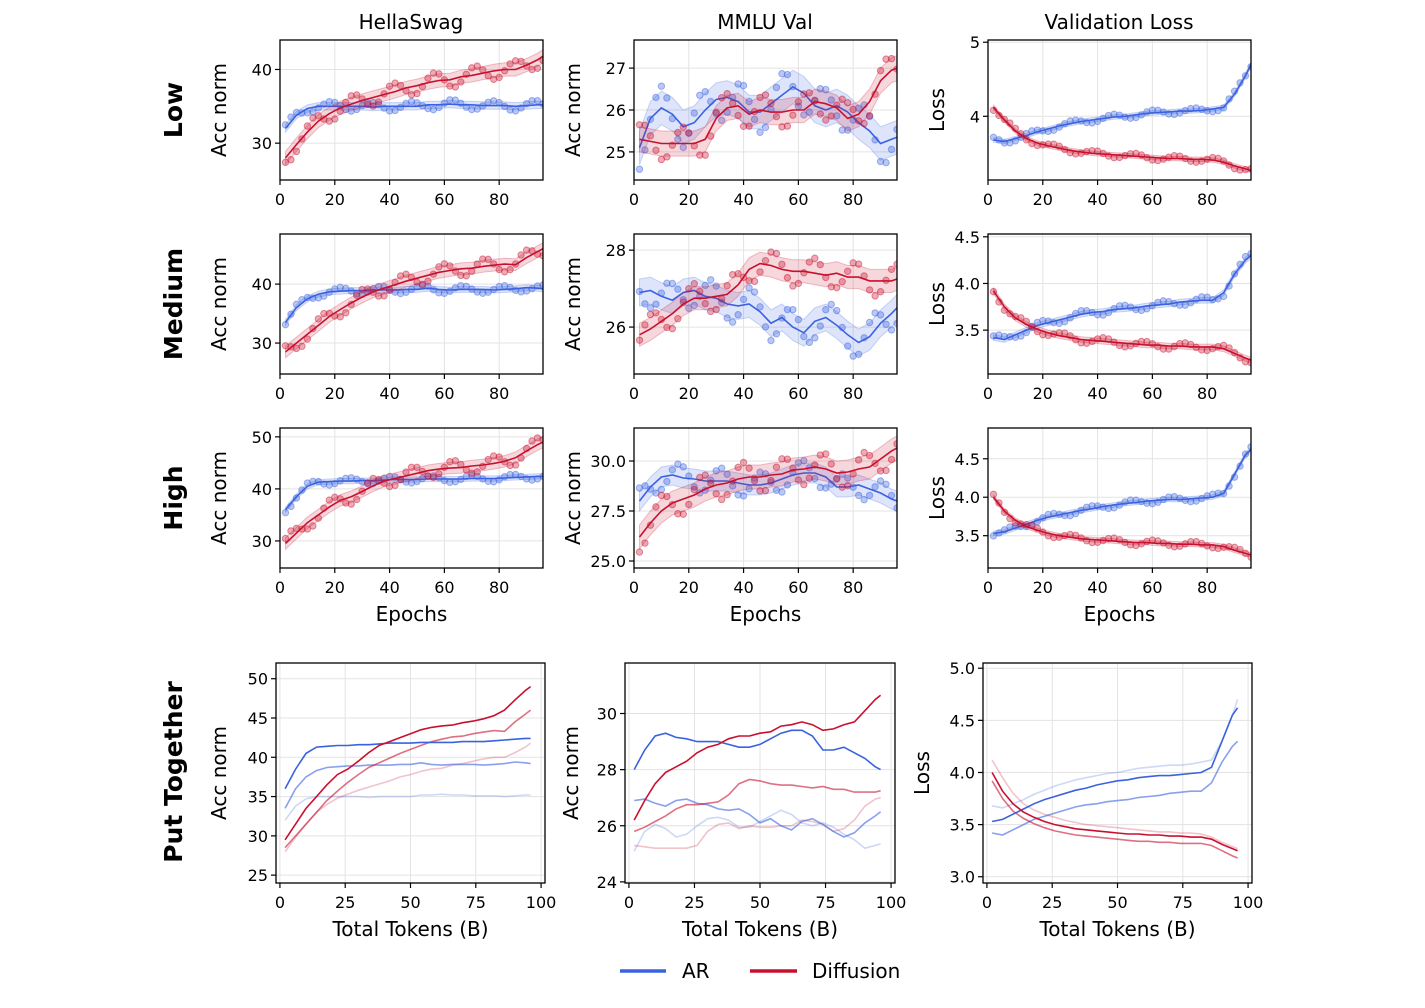  I want to click on x-tick-label: 80, so click(853, 393).